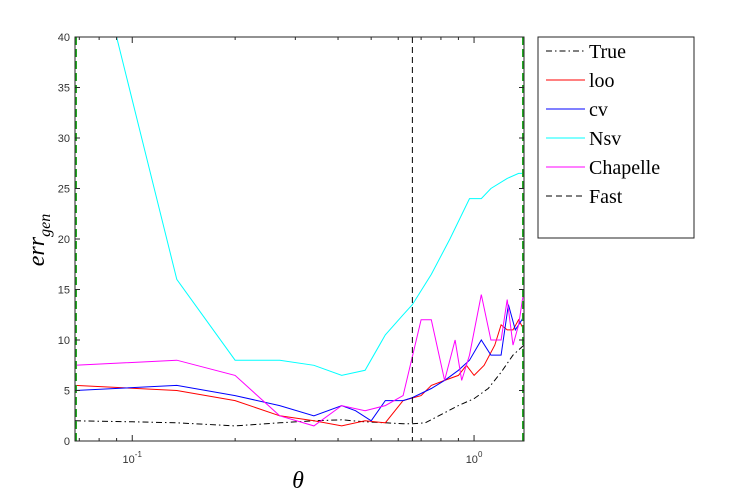  I want to click on x-axis-label: θ, so click(298, 481).